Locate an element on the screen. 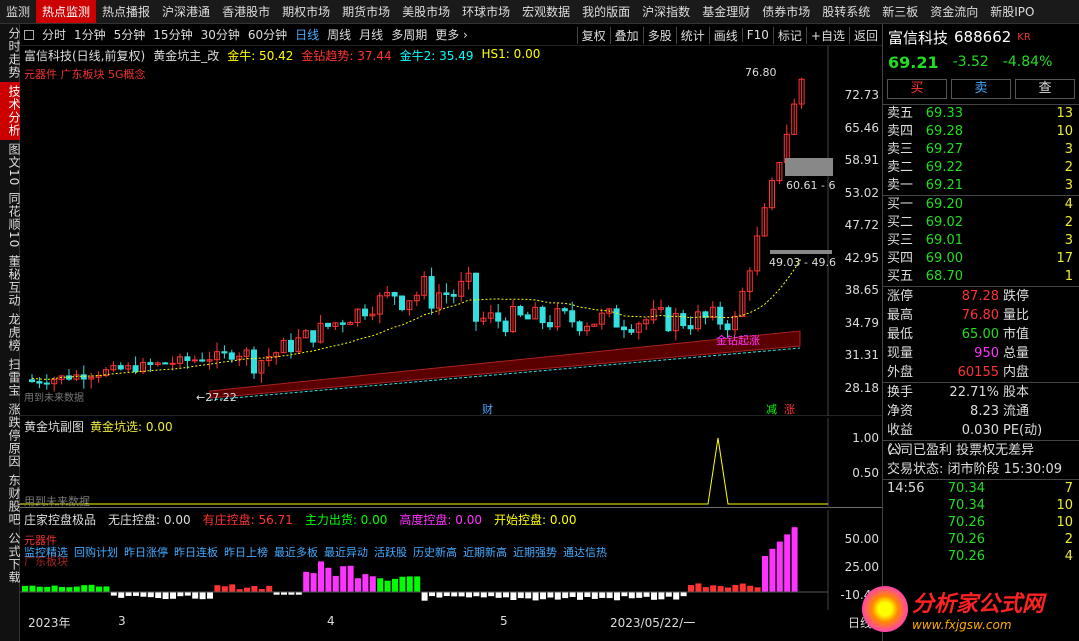 This screenshot has height=641, width=1079. tick-time is located at coordinates (903, 556).